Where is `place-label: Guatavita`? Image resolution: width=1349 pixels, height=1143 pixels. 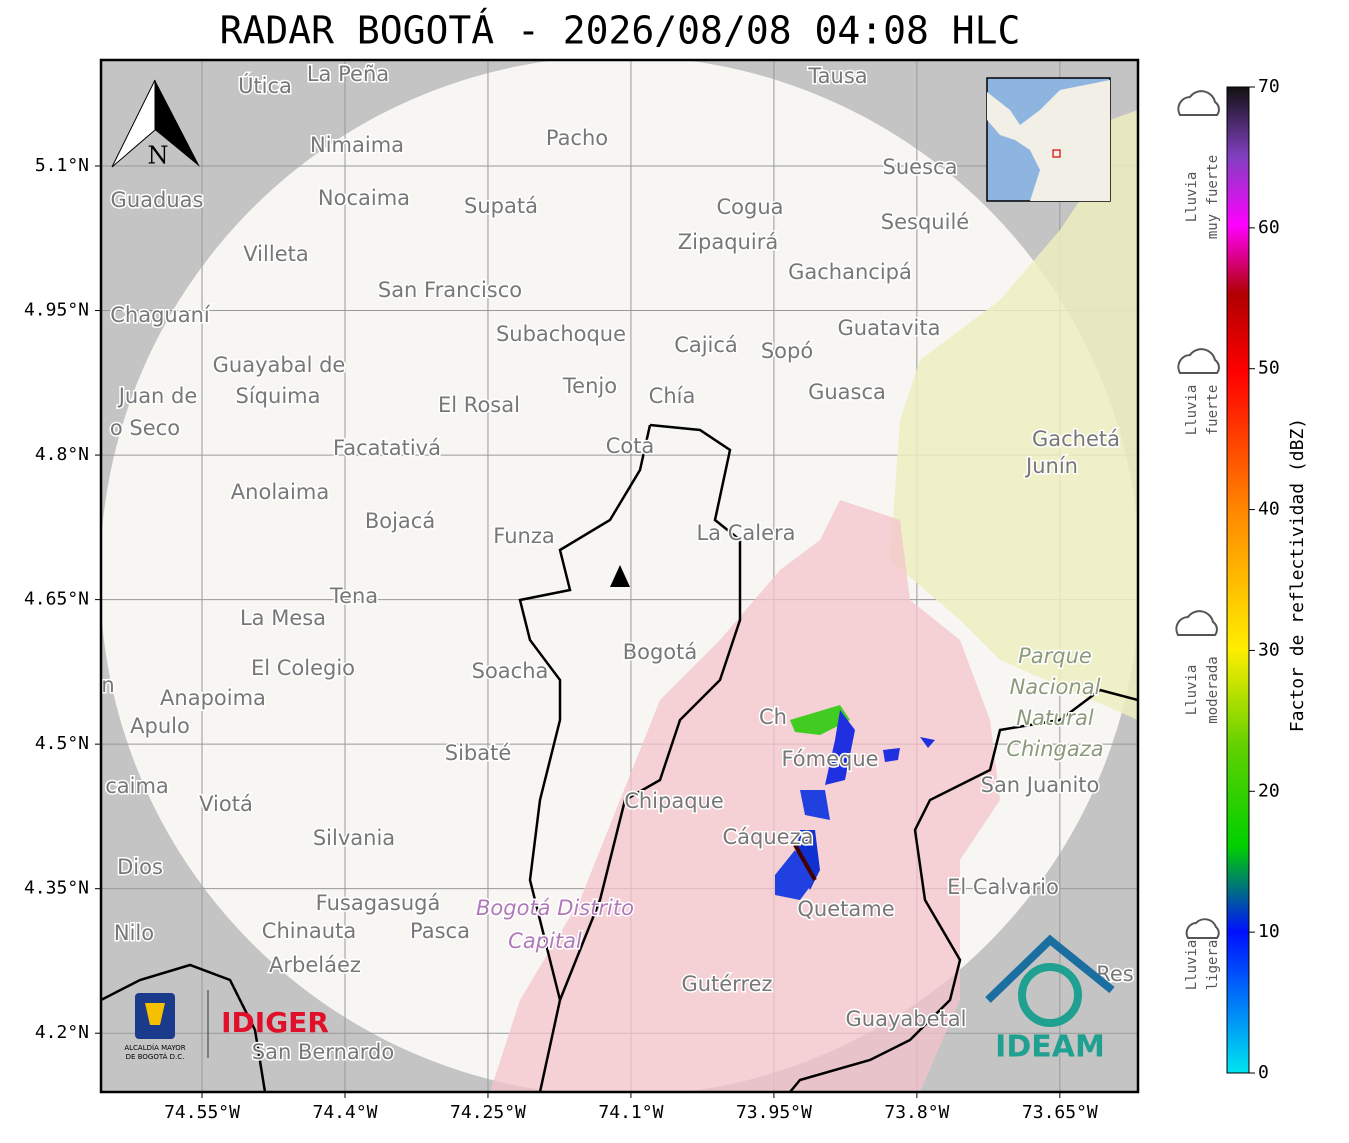 place-label: Guatavita is located at coordinates (889, 328).